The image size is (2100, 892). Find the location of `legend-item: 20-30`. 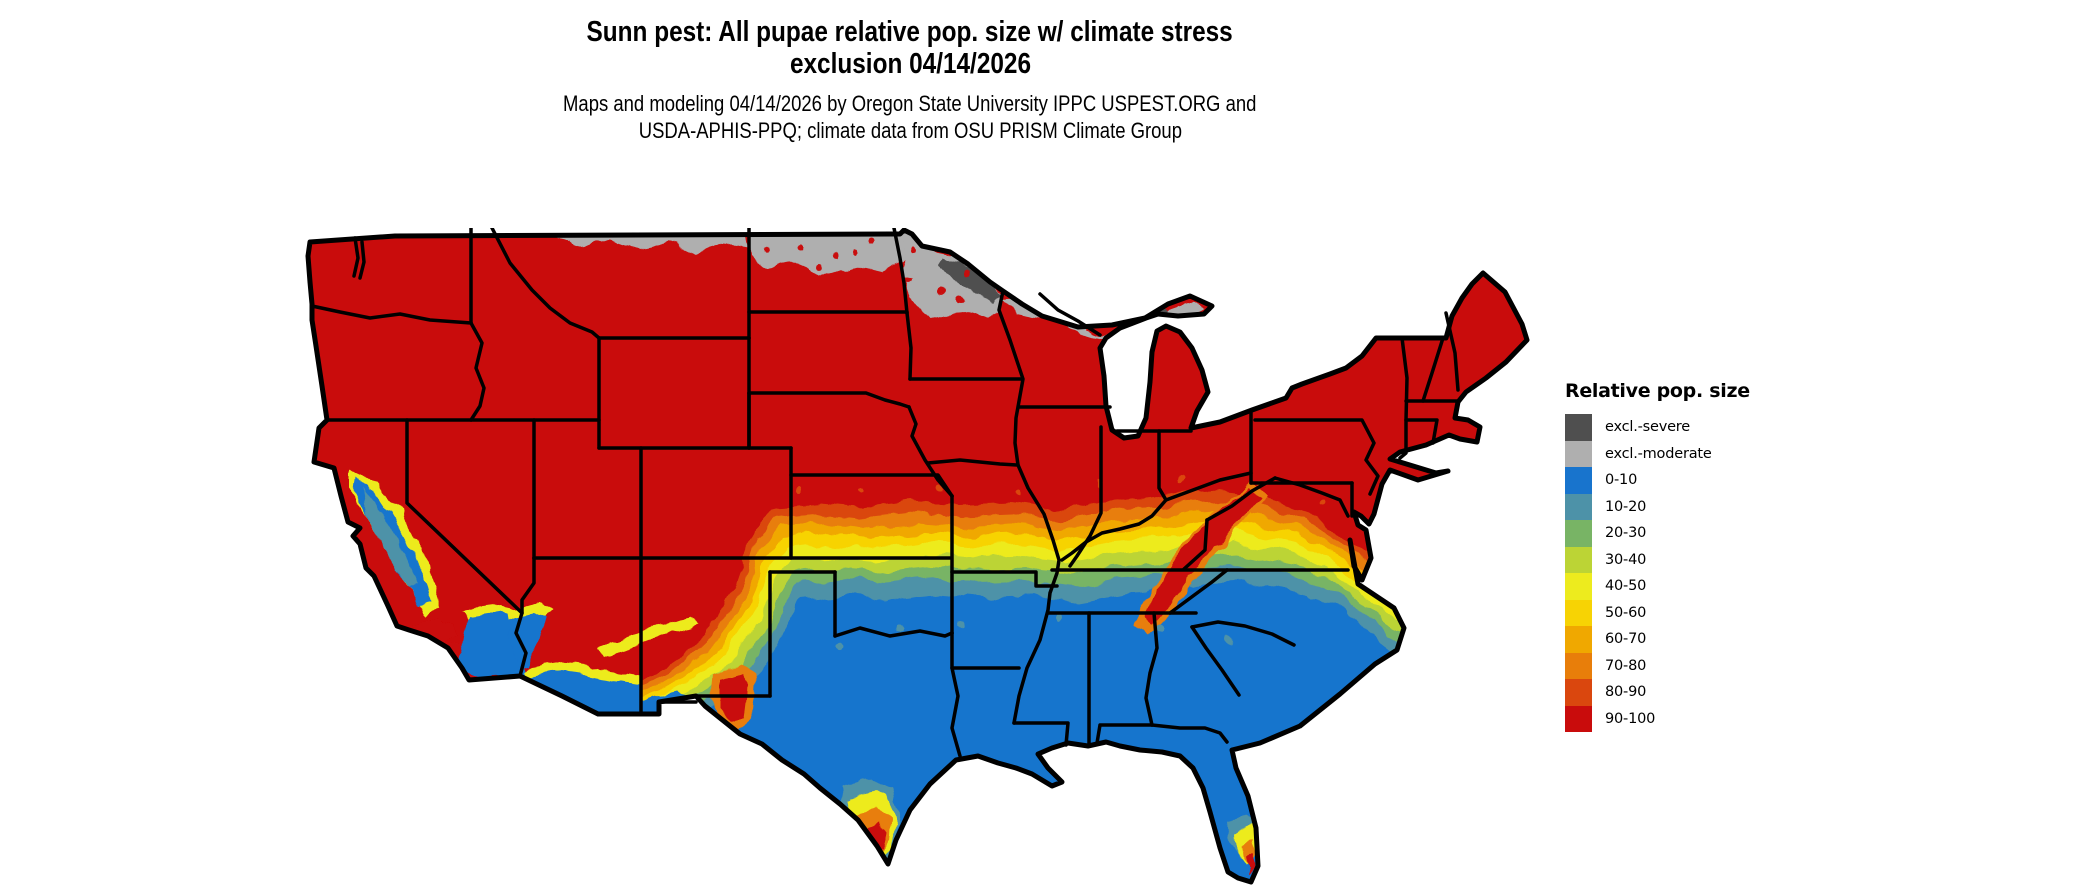

legend-item: 20-30 is located at coordinates (1657, 533).